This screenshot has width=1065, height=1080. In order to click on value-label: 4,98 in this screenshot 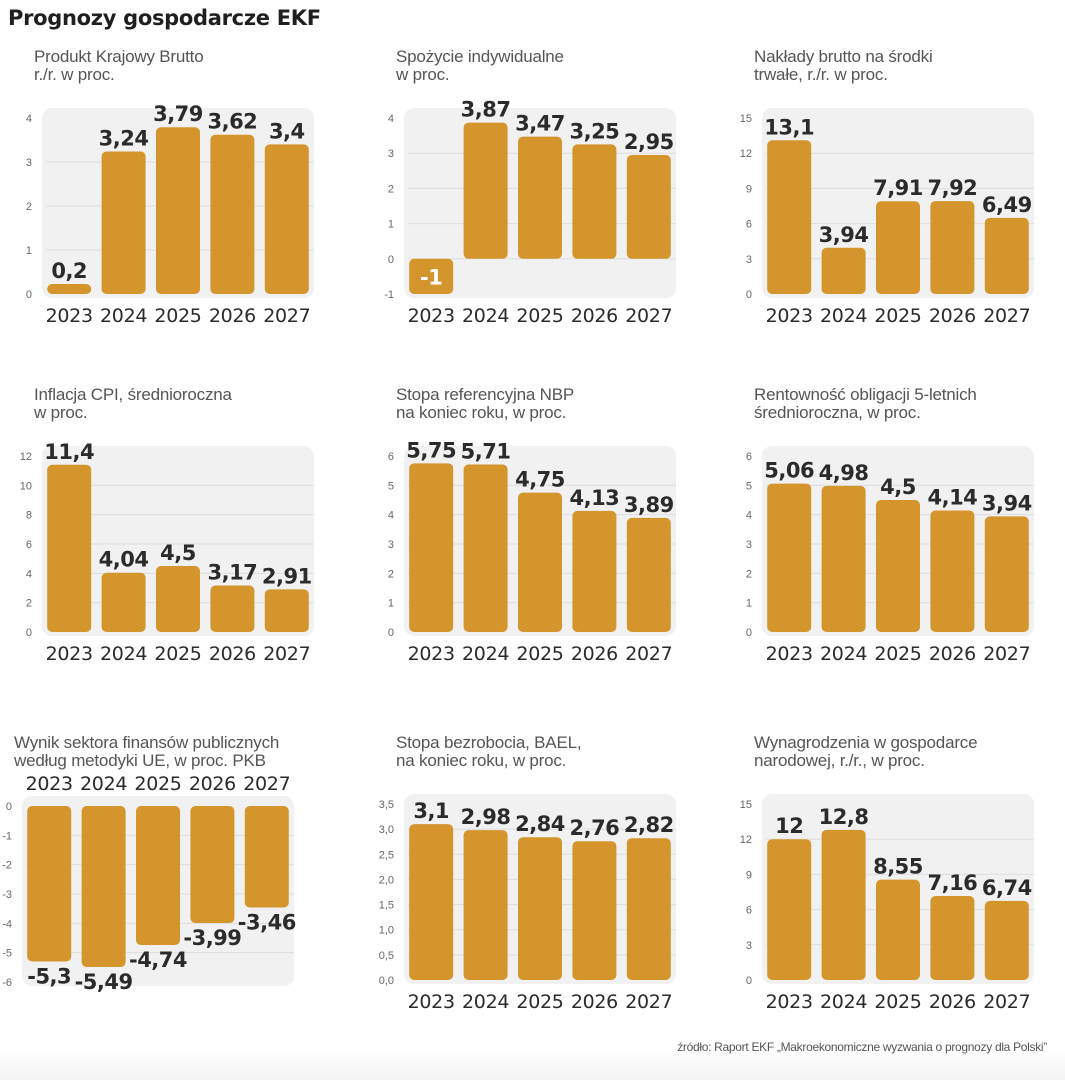, I will do `click(844, 473)`.